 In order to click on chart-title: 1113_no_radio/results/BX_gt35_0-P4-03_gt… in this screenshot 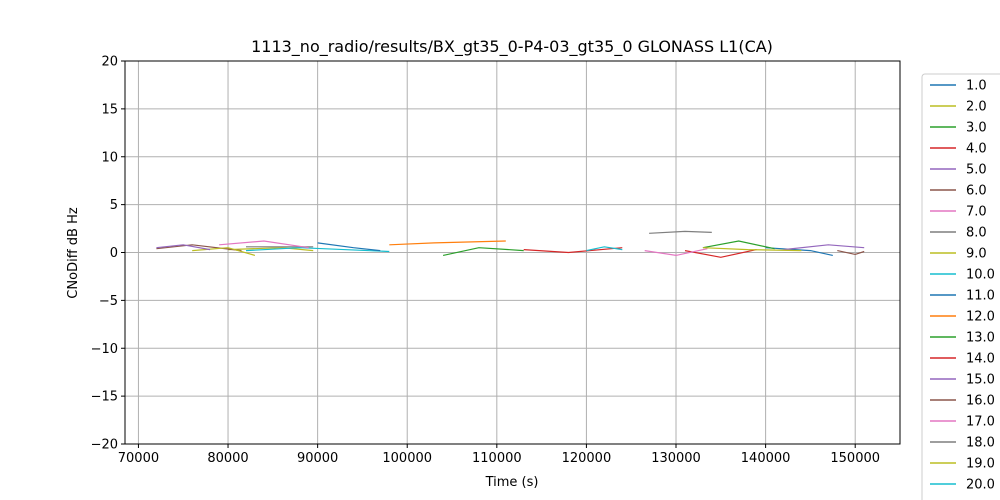, I will do `click(512, 47)`.